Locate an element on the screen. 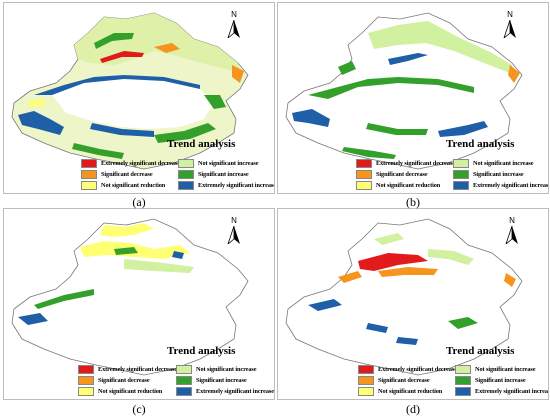 This screenshot has width=550, height=418. caption-b: (b) is located at coordinates (413, 202).